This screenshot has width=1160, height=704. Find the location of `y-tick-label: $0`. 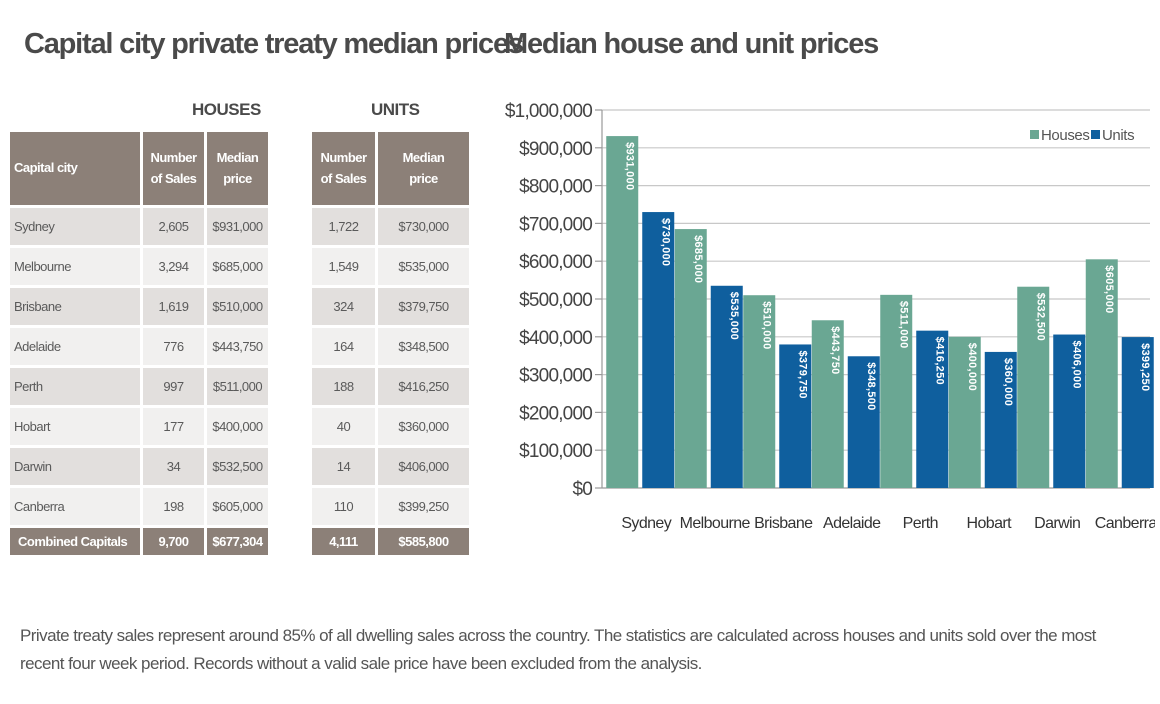

y-tick-label: $0 is located at coordinates (582, 489).